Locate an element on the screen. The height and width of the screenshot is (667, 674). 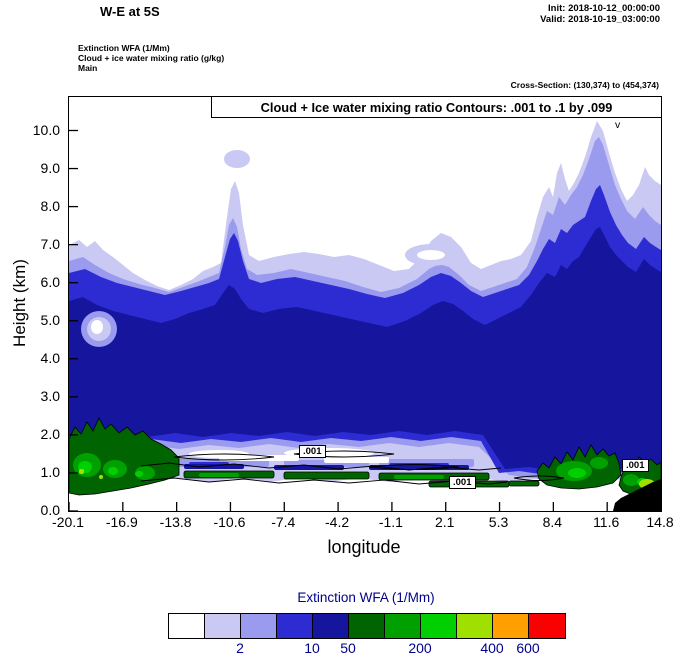
x-tick-label: -16.9 is located at coordinates (121, 522).